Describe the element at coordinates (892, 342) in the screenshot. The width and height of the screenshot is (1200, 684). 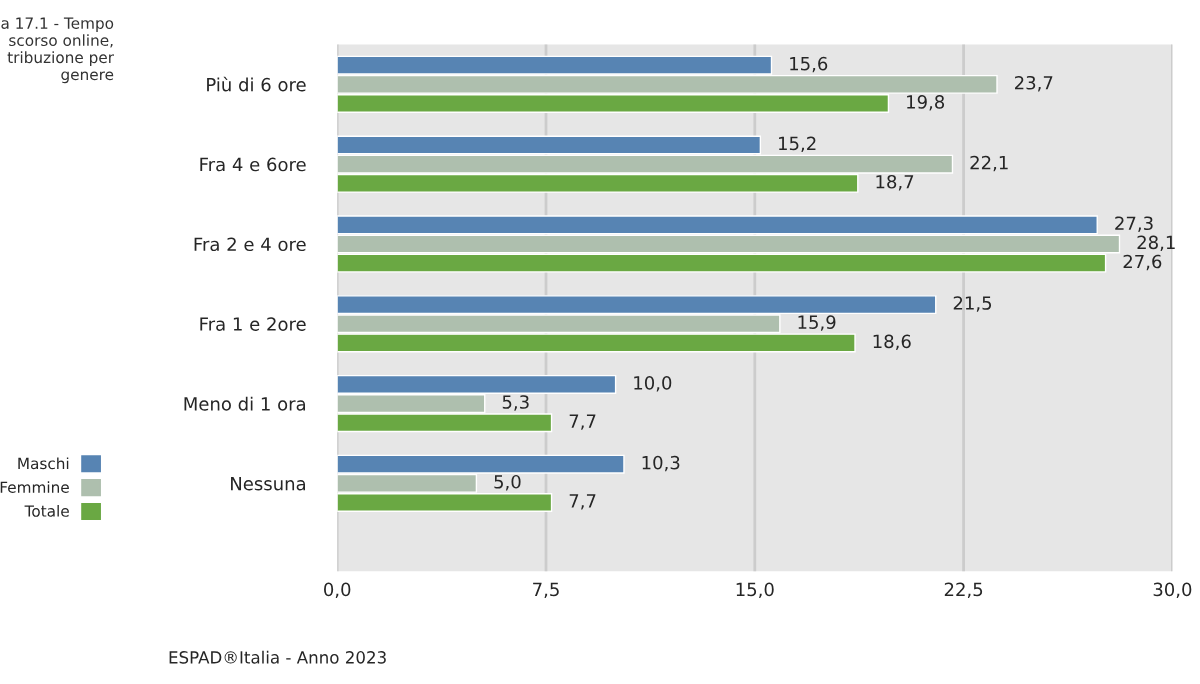
I see `data-label: 18,6` at that location.